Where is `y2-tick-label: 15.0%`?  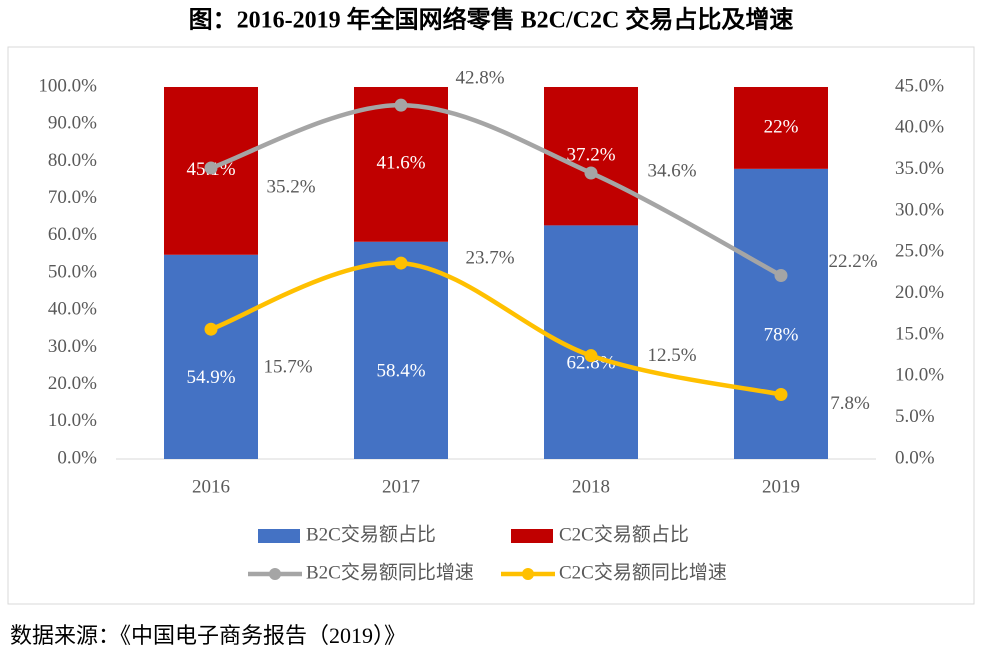 y2-tick-label: 15.0% is located at coordinates (919, 333).